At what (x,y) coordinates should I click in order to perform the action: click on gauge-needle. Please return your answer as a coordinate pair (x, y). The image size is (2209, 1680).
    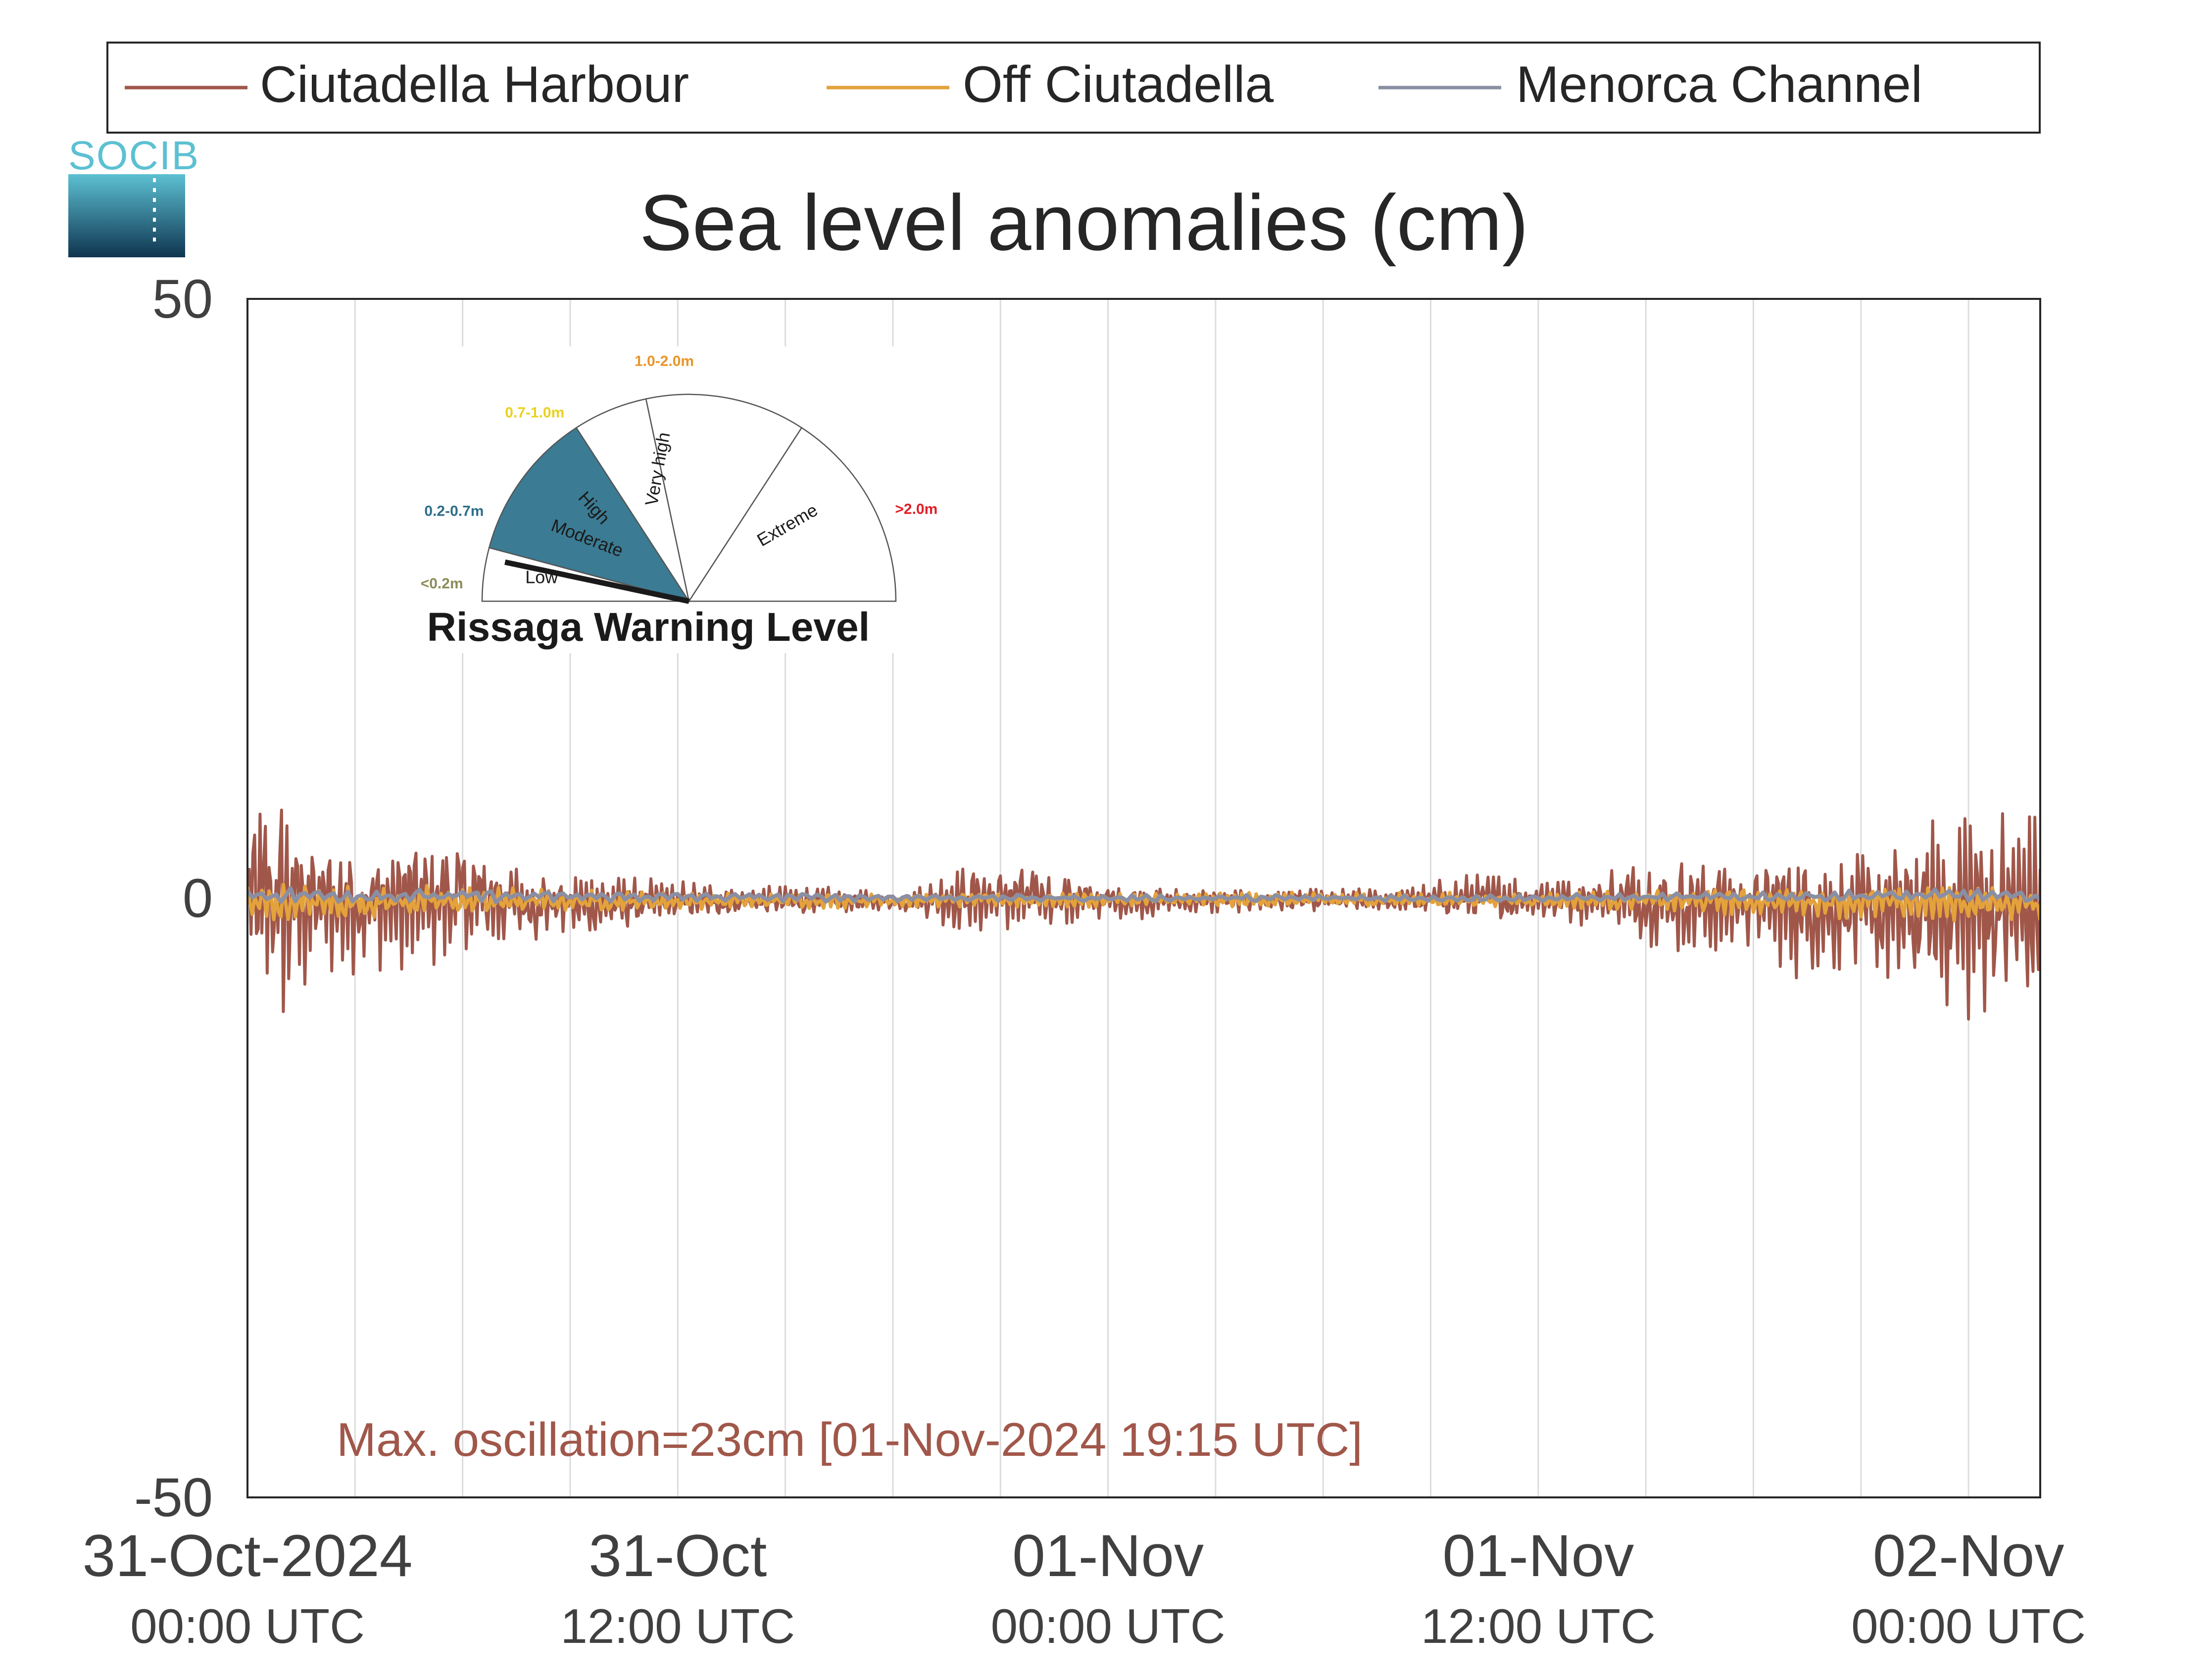
    Looking at the image, I should click on (597, 582).